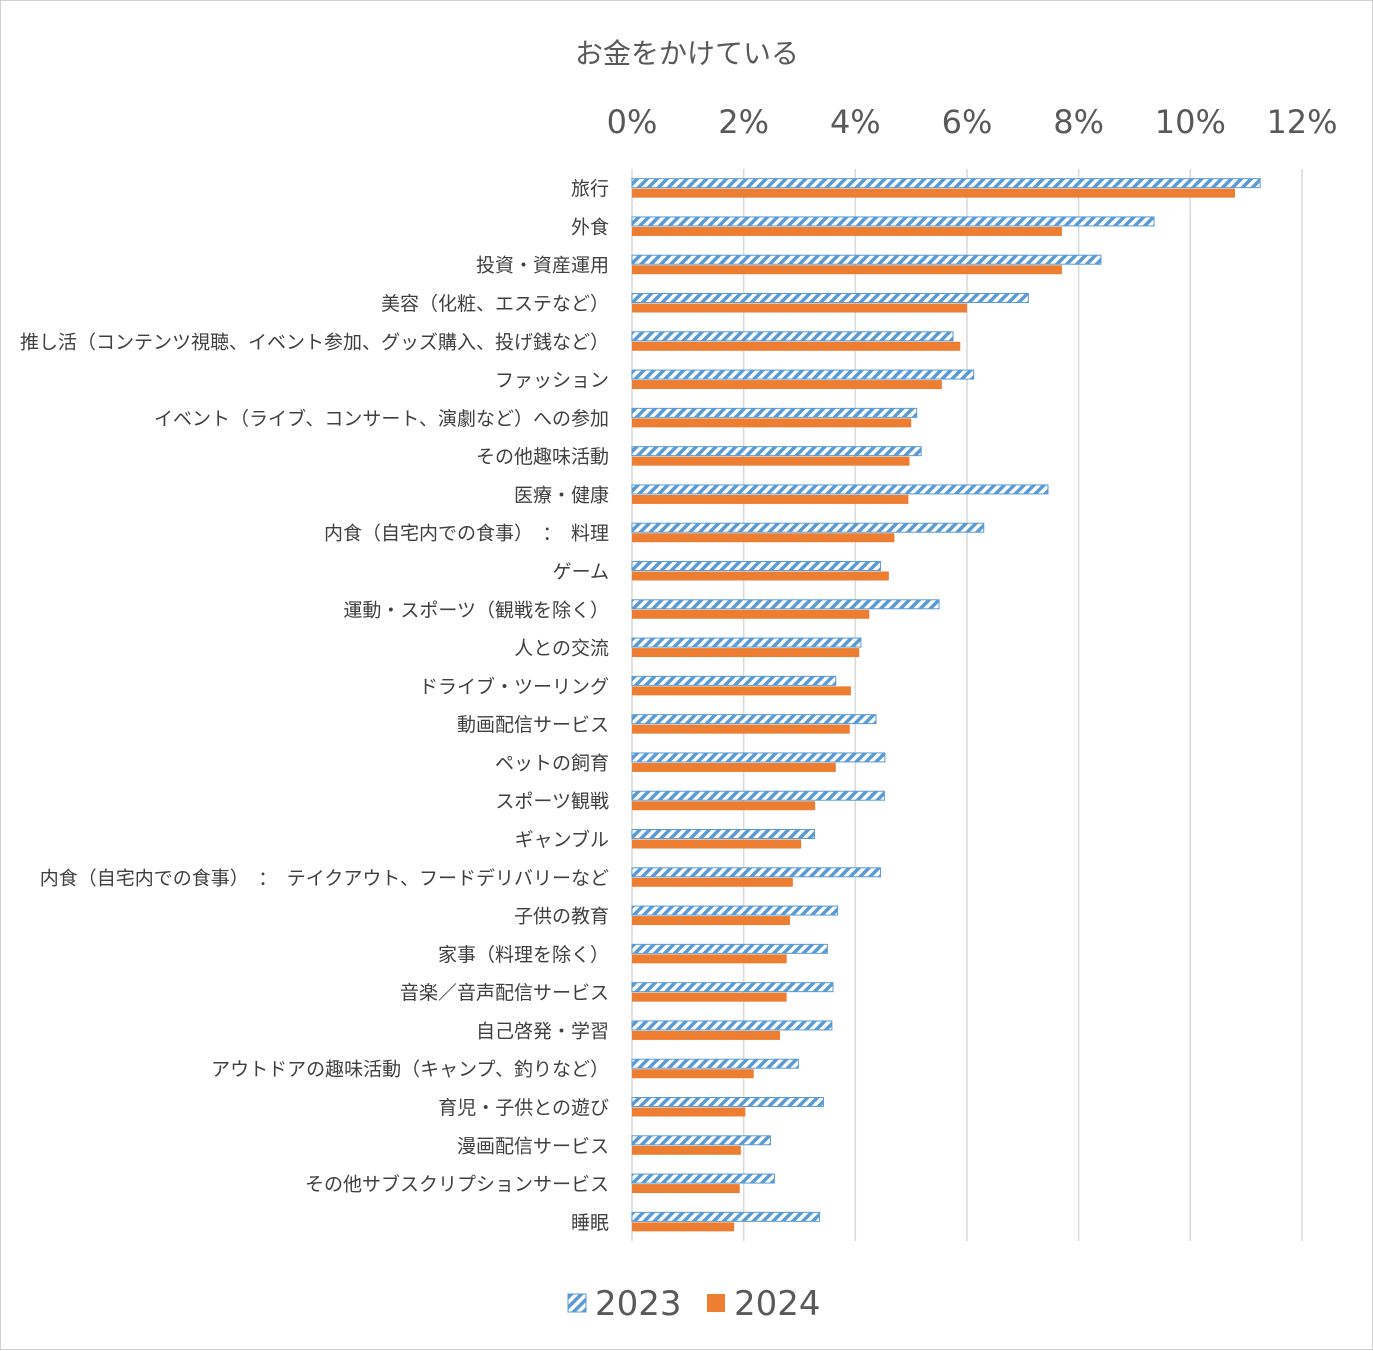  What do you see at coordinates (324, 878) in the screenshot?
I see `category-label: 内食（自宅内での食事） ： テイクアウト、フードデリバリーなど` at bounding box center [324, 878].